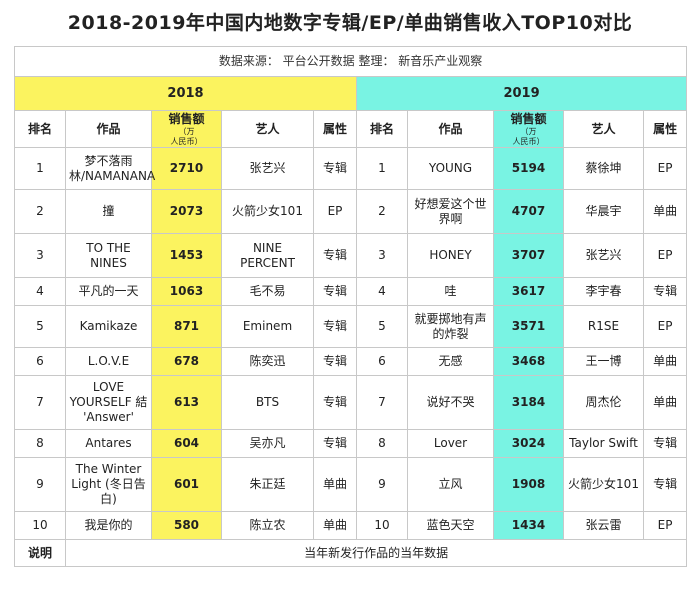 This screenshot has height=613, width=700. What do you see at coordinates (40, 553) in the screenshot?
I see `note-label: 说明` at bounding box center [40, 553].